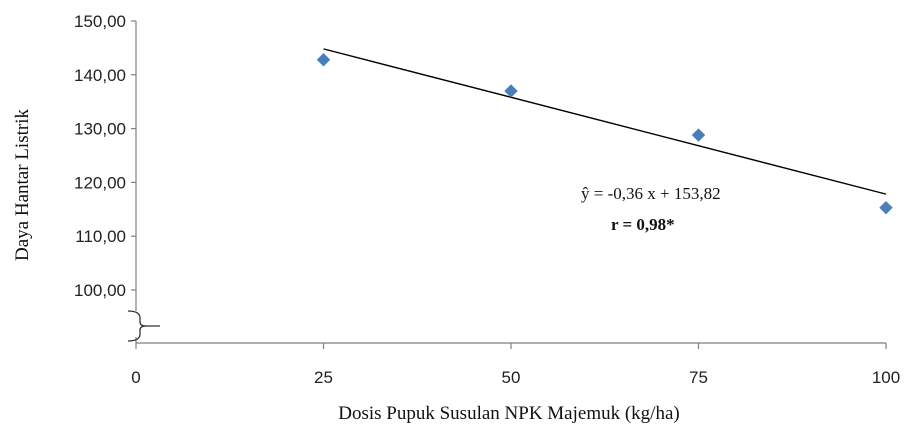 The width and height of the screenshot is (908, 429). Describe the element at coordinates (100, 156) in the screenshot. I see `y-tick-labels: 100,00 110,00 120,00 130,00 140,00 150,00` at that location.